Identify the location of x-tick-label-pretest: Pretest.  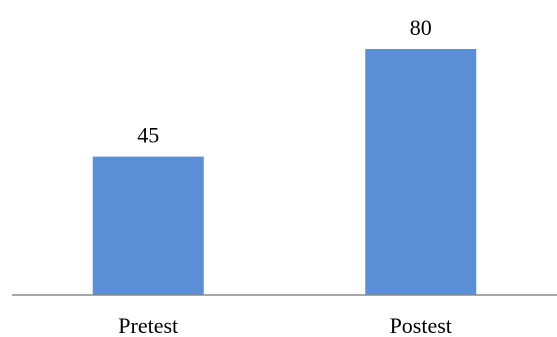
(148, 325).